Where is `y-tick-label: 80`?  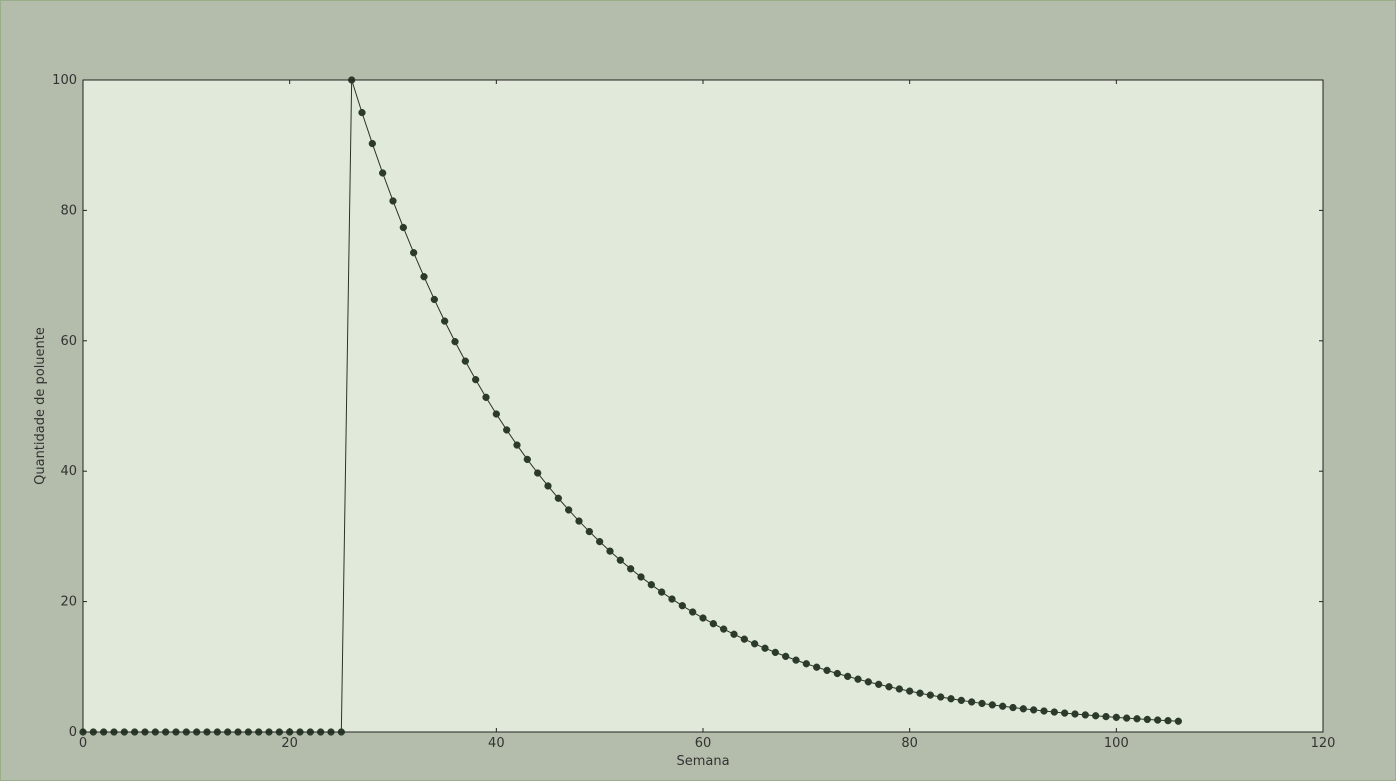
y-tick-label: 80 is located at coordinates (68, 210).